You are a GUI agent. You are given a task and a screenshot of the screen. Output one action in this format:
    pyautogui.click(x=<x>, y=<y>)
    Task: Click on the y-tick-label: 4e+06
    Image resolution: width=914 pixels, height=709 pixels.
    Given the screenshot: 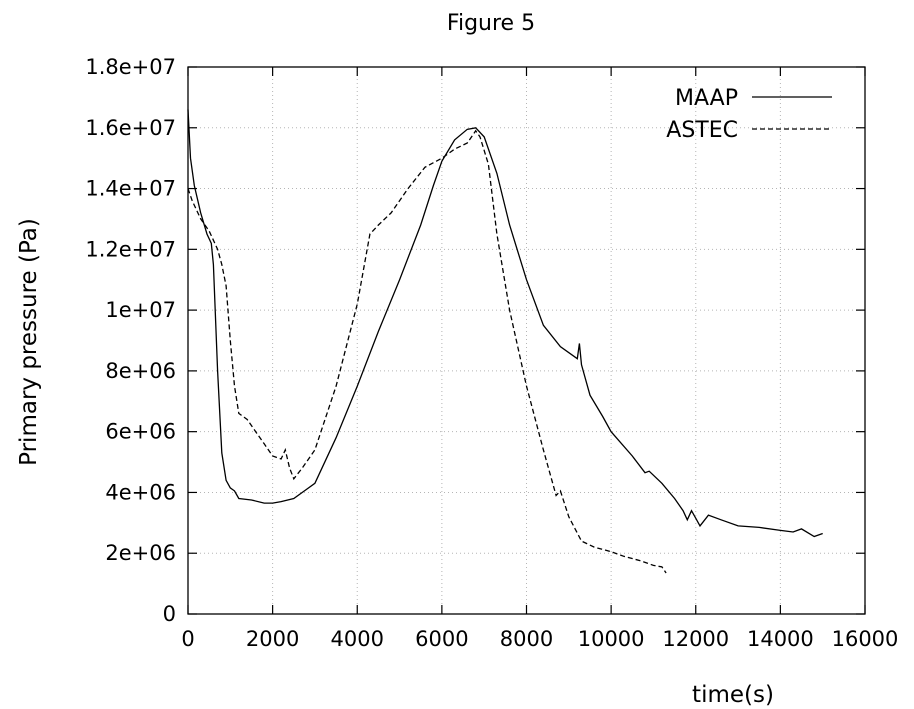 What is the action you would take?
    pyautogui.click(x=140, y=492)
    